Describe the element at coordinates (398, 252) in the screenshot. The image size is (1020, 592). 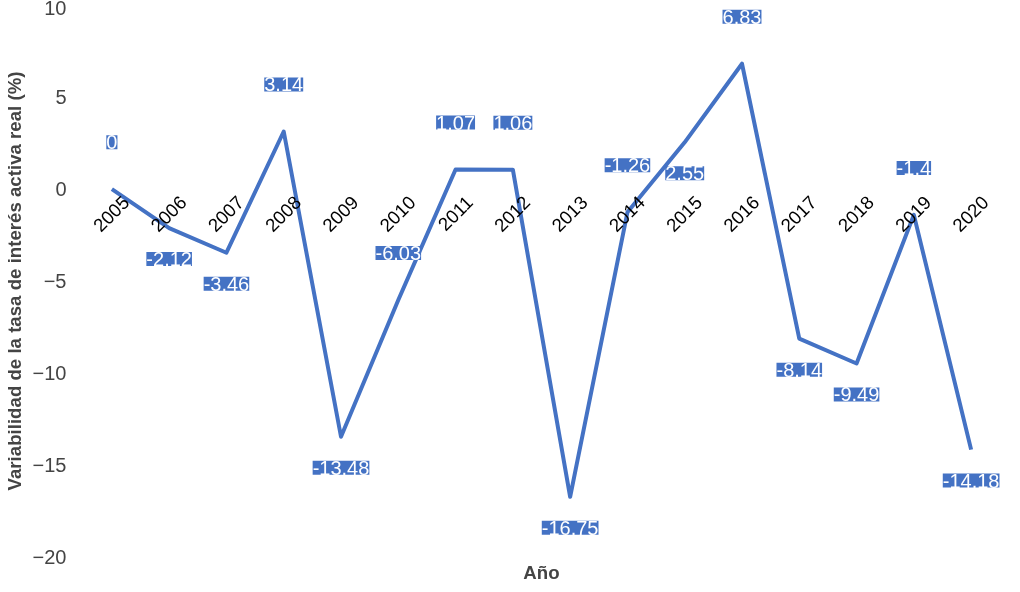
I see `data-label: -6.03` at that location.